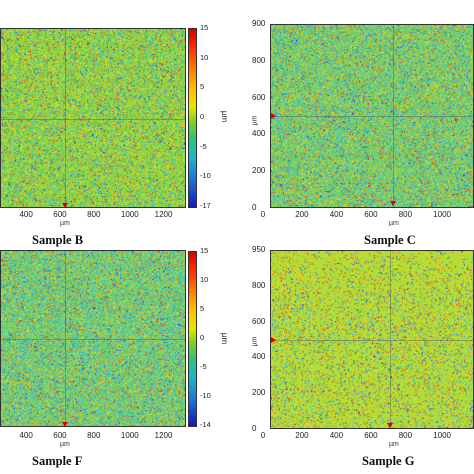 The width and height of the screenshot is (474, 474). Describe the element at coordinates (225, 338) in the screenshot. I see `colorbar-unit-f: µm` at that location.